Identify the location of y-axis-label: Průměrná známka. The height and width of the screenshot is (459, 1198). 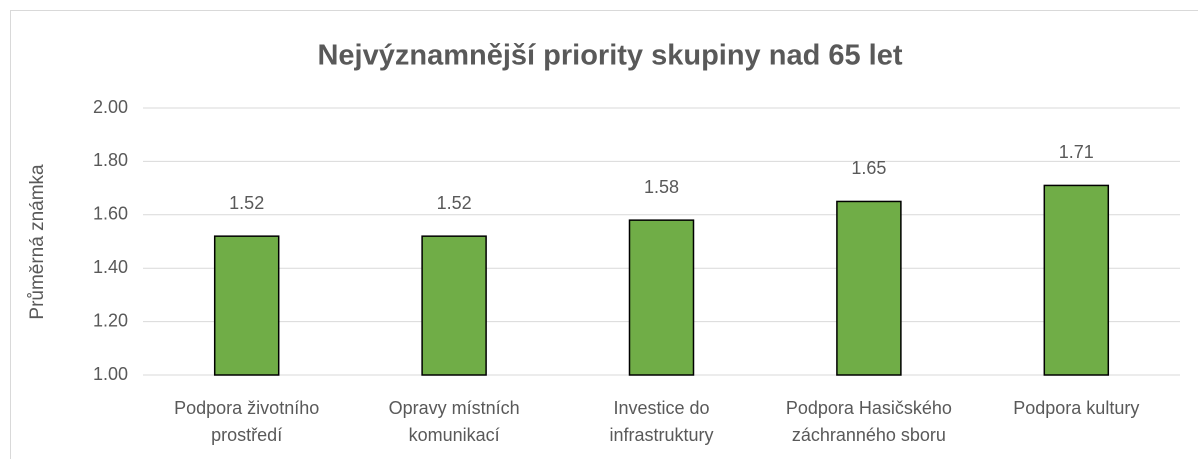
(37, 242).